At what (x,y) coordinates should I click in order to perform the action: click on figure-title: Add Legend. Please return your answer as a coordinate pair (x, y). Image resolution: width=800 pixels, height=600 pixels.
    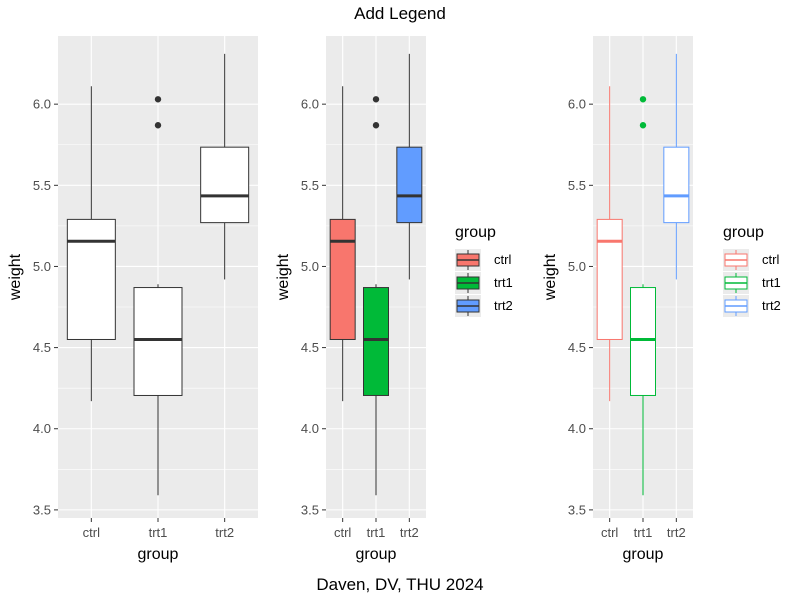
    Looking at the image, I should click on (400, 13).